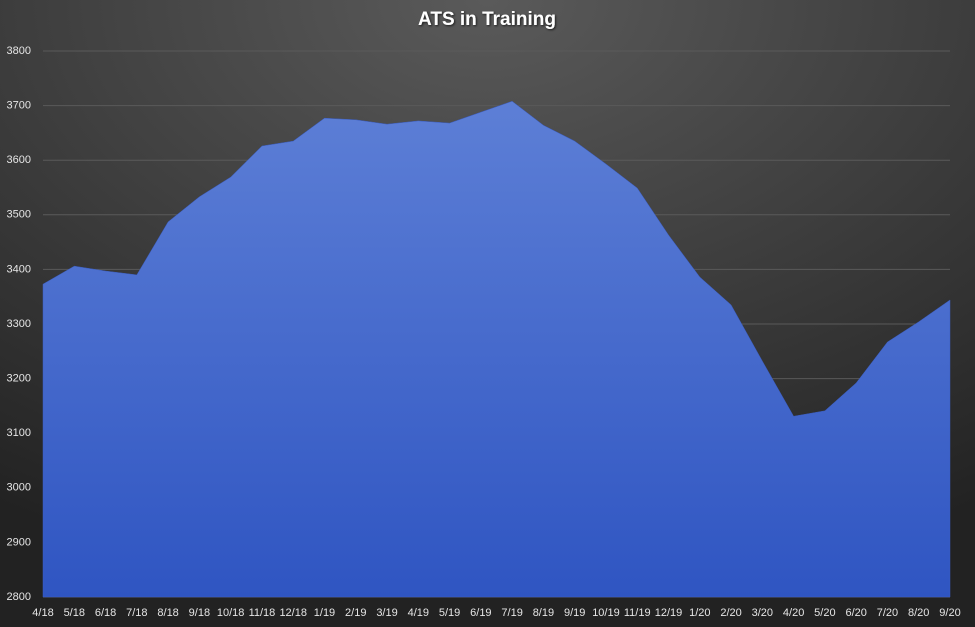  I want to click on x-tick-label: 1/20, so click(699, 613).